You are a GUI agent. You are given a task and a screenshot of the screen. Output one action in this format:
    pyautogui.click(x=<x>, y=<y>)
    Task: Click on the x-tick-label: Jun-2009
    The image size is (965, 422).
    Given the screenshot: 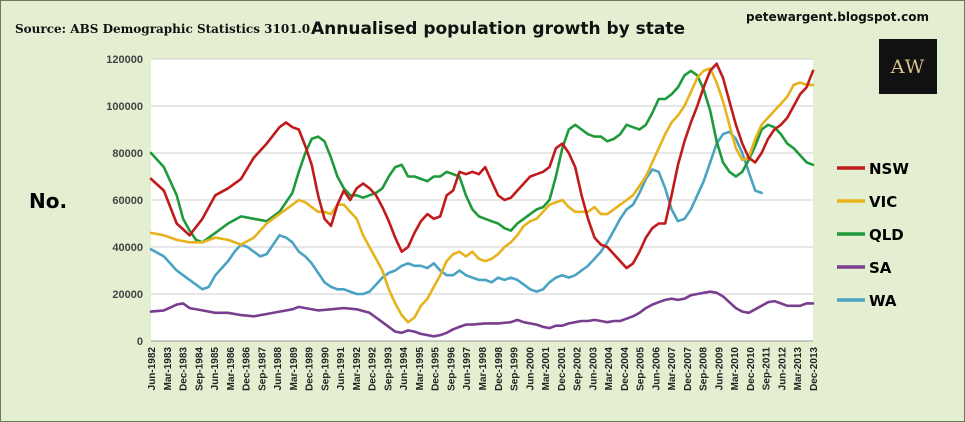 What is the action you would take?
    pyautogui.click(x=719, y=369)
    